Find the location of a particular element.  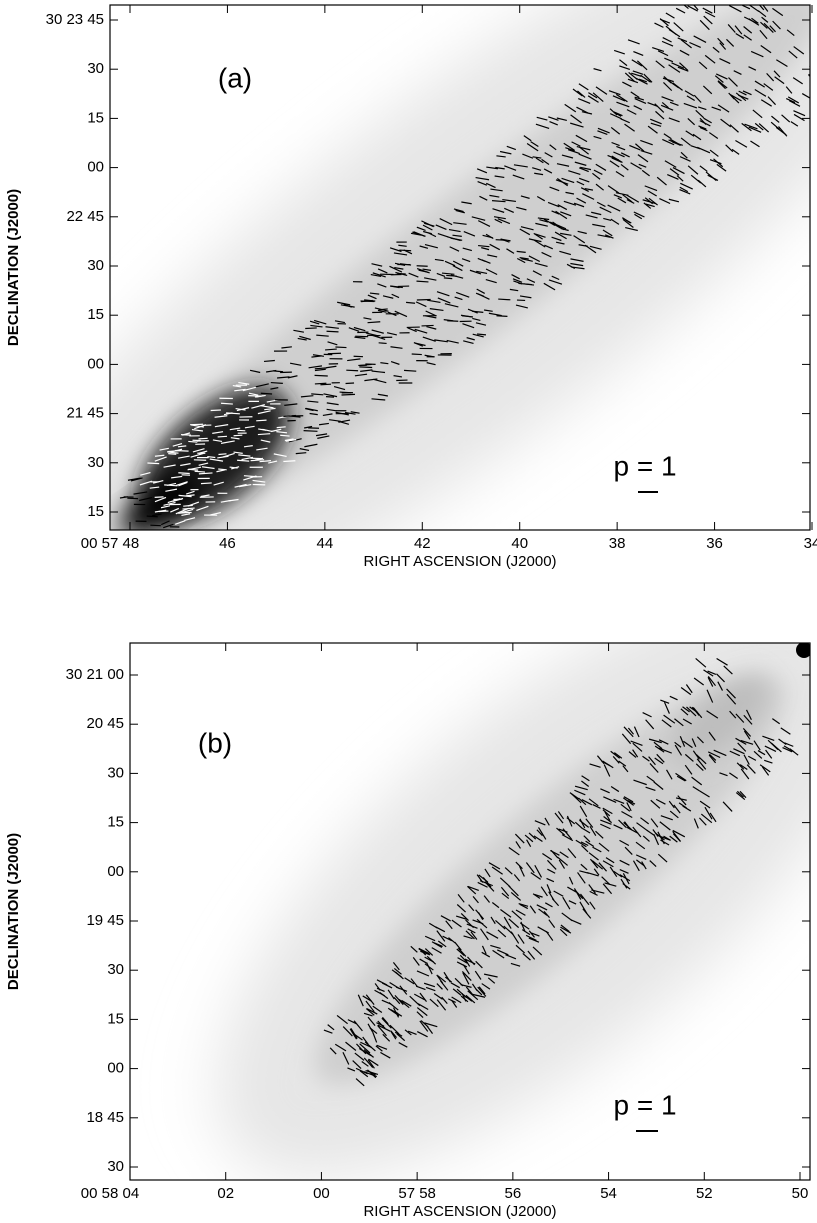

x-tick-label: 00 57 48 is located at coordinates (110, 543).